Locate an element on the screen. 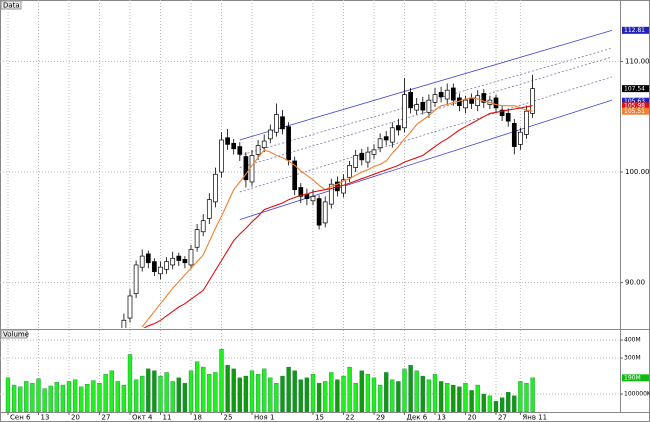  chart-title: Data is located at coordinates (11, 6).